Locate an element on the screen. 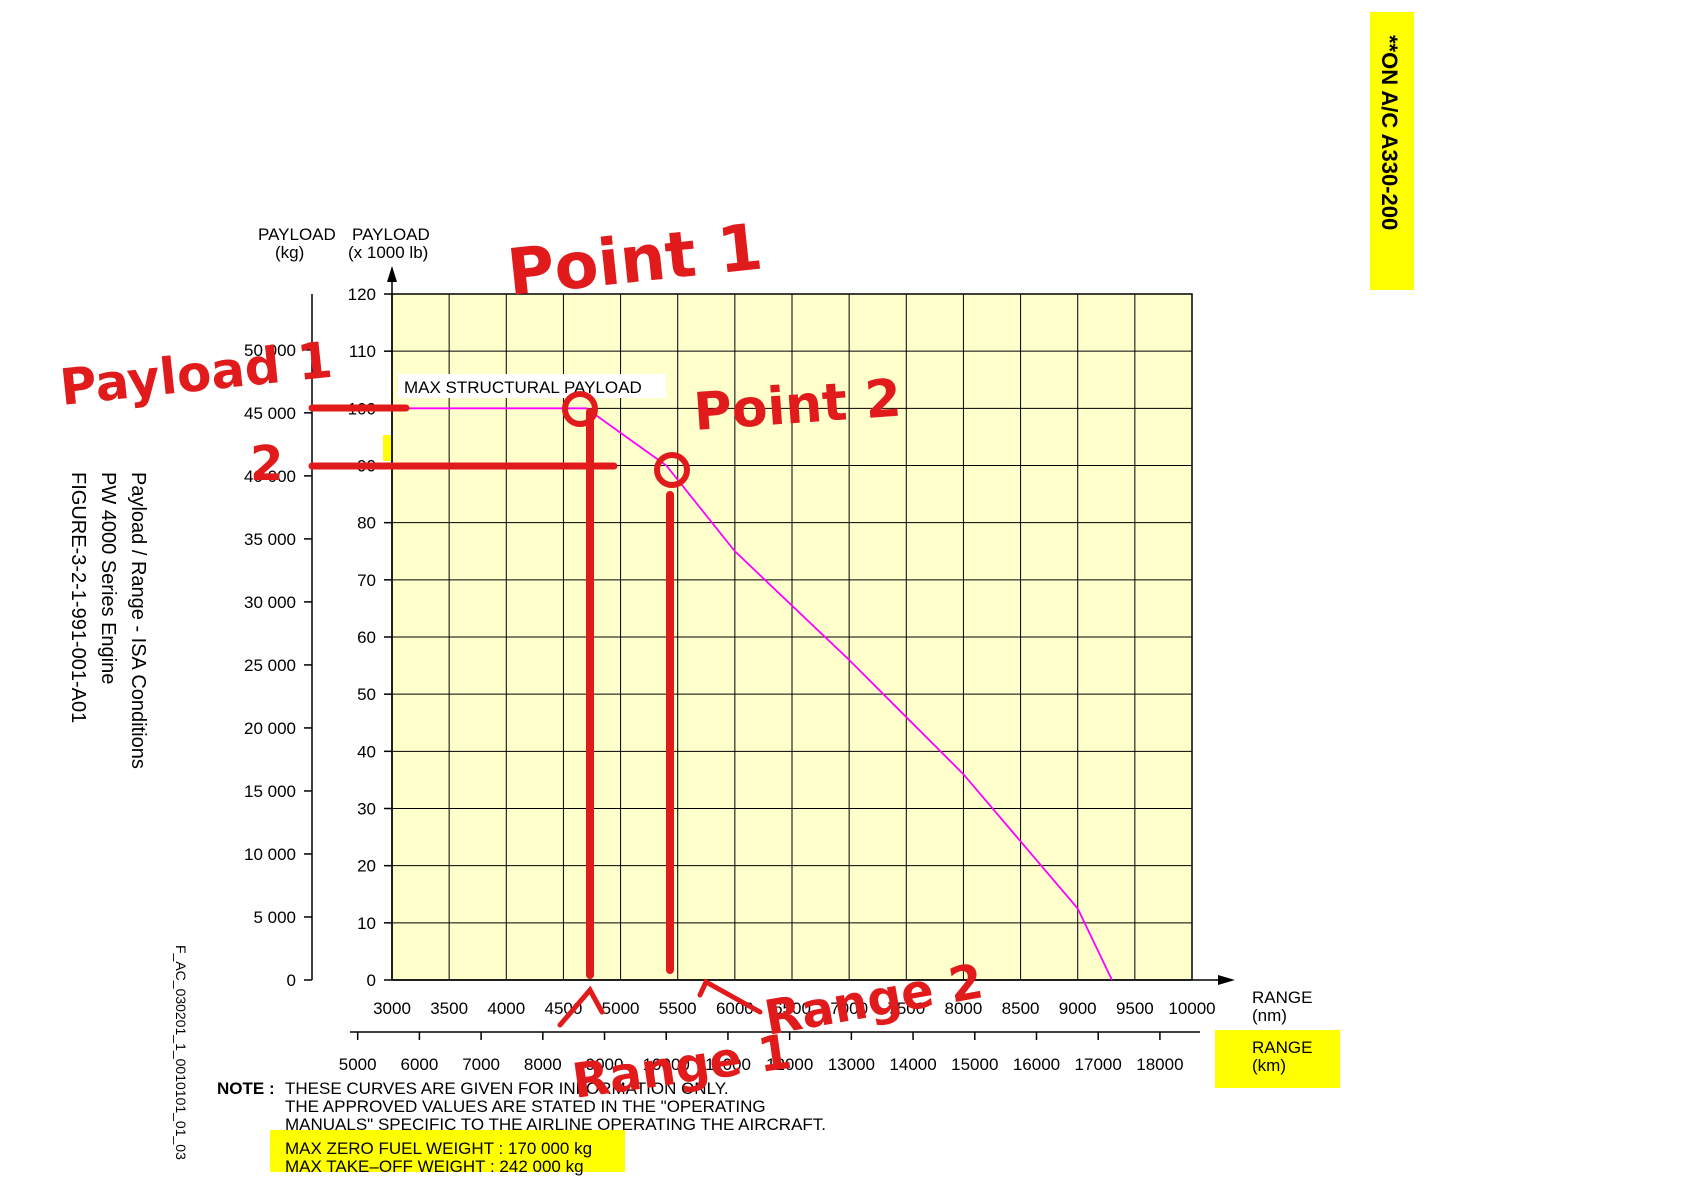 Image resolution: width=1688 pixels, height=1197 pixels. y-left-title-2: (kg) is located at coordinates (289, 252).